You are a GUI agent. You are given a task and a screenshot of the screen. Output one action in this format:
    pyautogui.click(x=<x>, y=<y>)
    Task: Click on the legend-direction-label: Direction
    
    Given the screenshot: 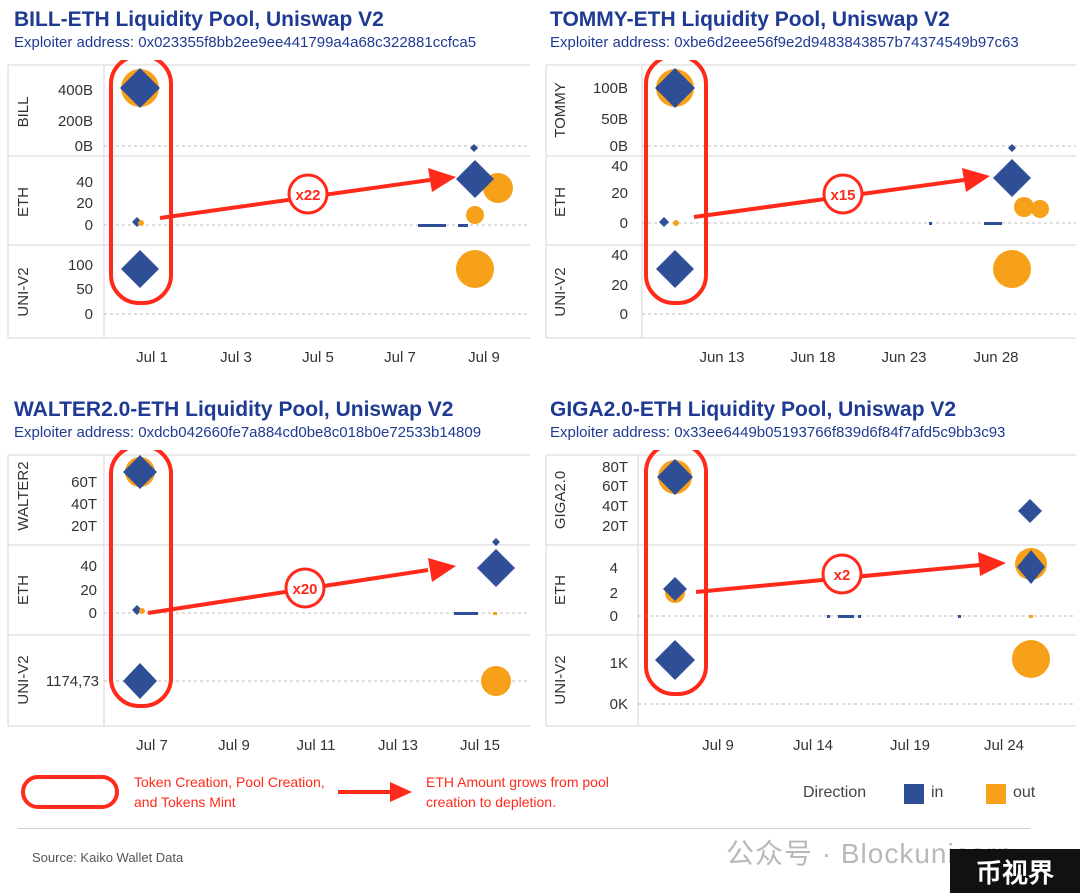 What is the action you would take?
    pyautogui.click(x=835, y=792)
    